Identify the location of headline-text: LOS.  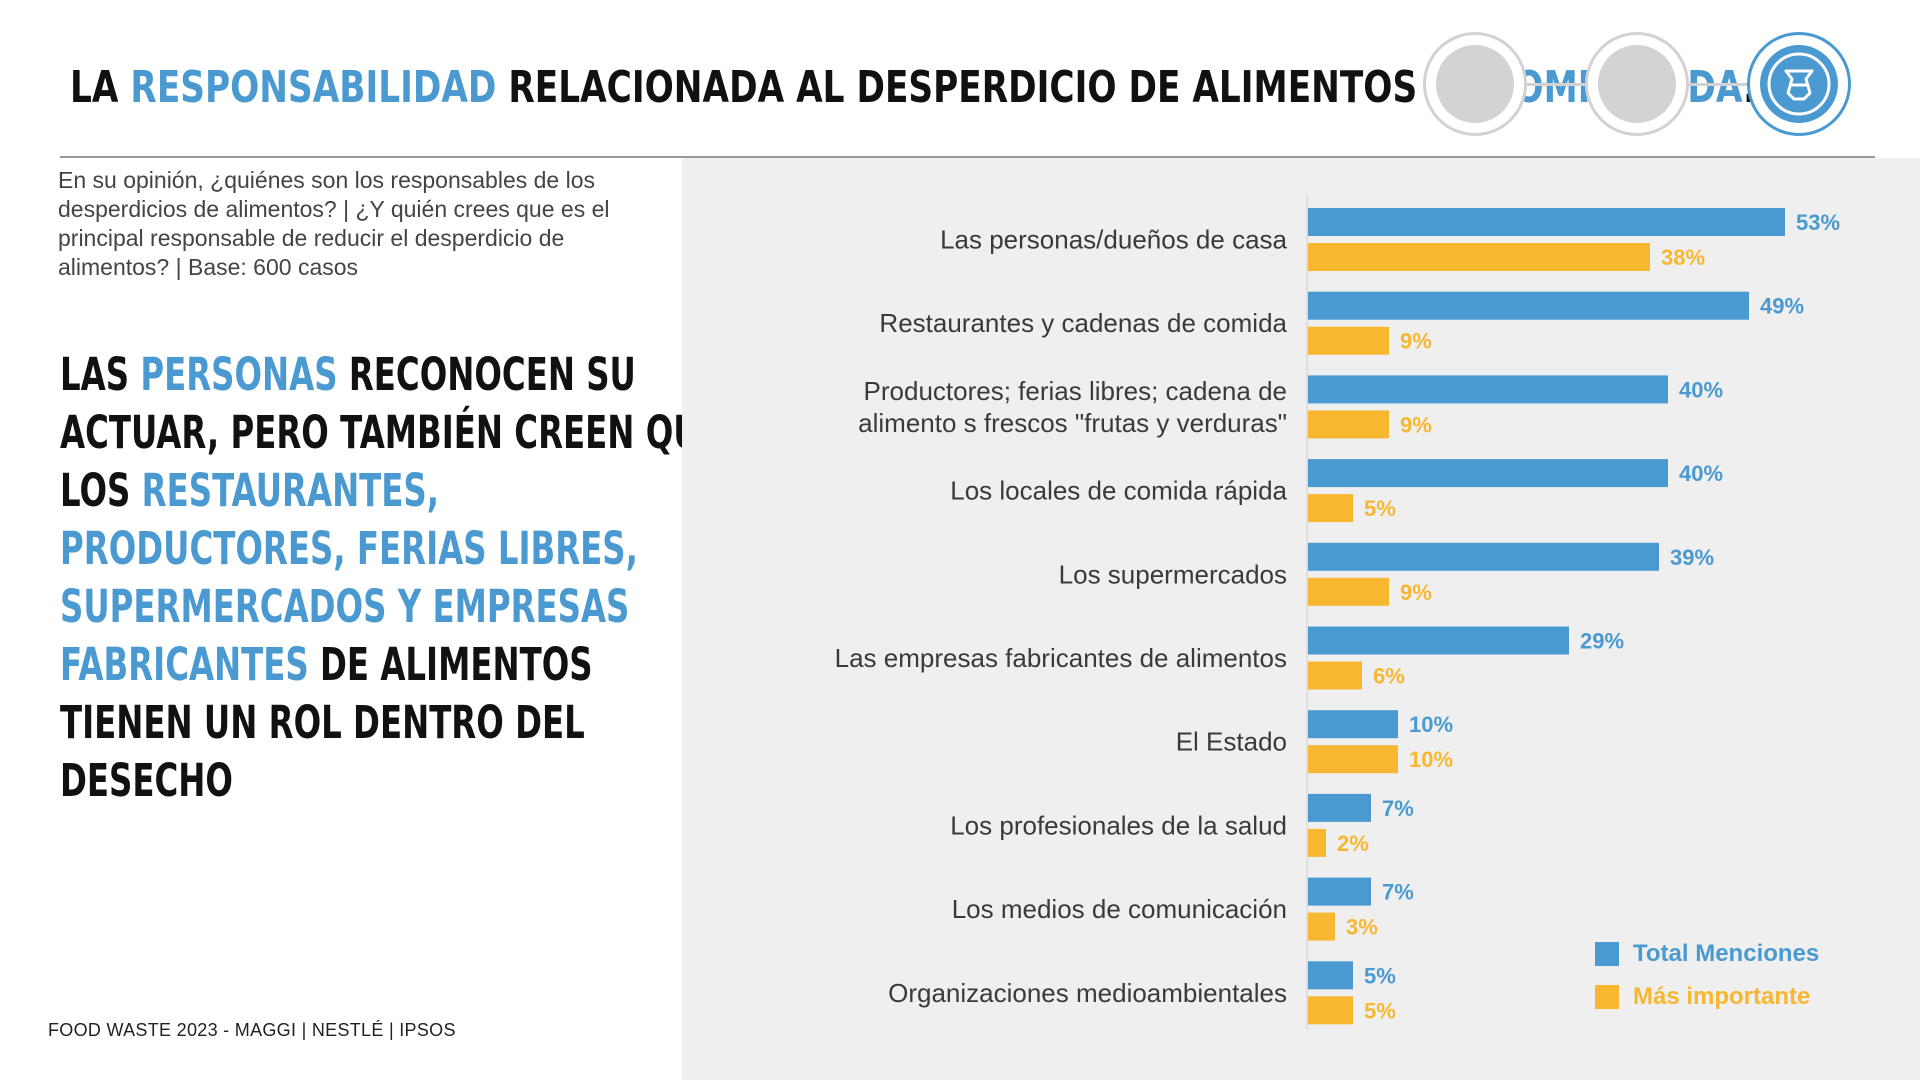
(101, 490).